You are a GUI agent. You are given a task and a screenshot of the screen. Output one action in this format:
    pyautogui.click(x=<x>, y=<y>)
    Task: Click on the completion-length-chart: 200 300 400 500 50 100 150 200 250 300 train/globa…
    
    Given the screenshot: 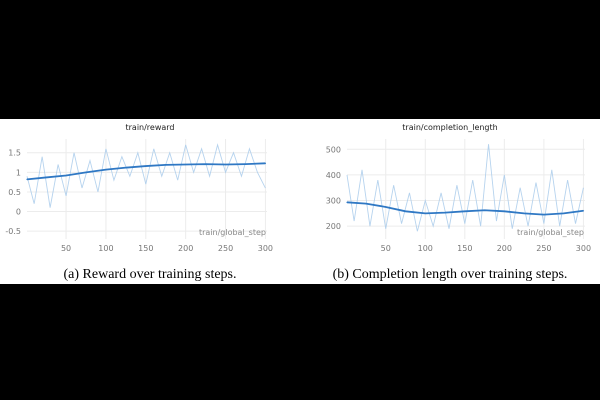 What is the action you would take?
    pyautogui.click(x=458, y=196)
    